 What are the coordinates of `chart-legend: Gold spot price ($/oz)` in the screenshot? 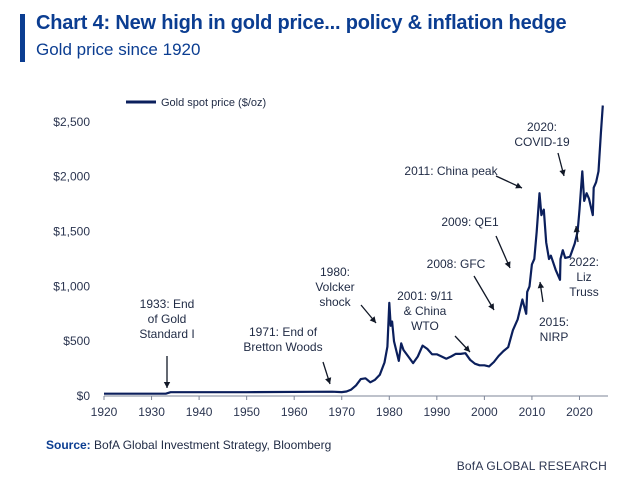 It's located at (196, 103).